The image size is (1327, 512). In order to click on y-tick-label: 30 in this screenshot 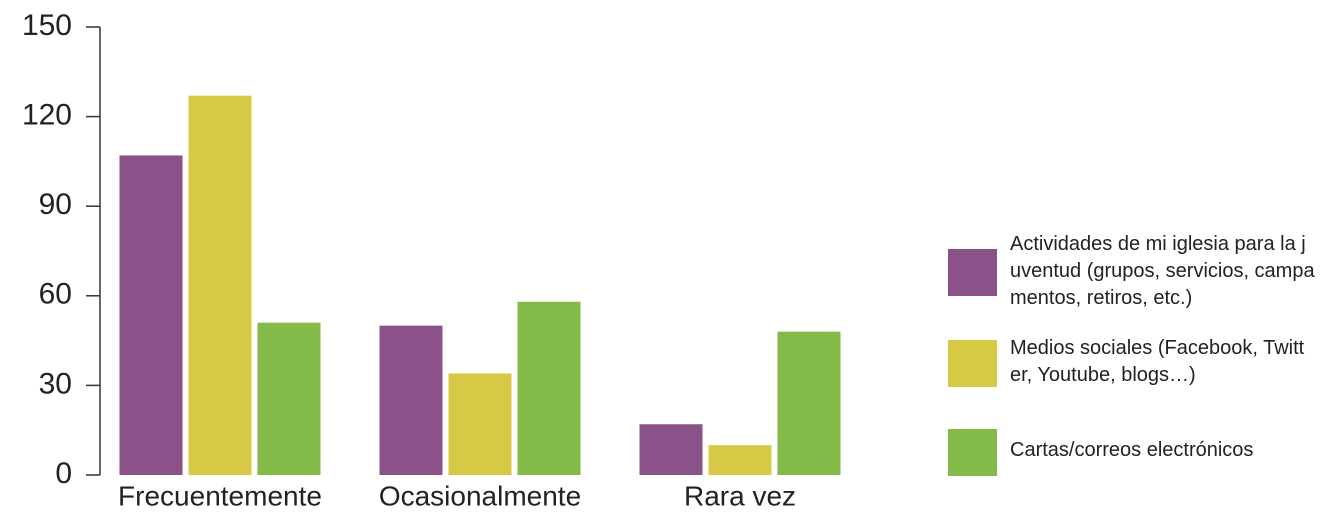, I will do `click(55, 383)`.